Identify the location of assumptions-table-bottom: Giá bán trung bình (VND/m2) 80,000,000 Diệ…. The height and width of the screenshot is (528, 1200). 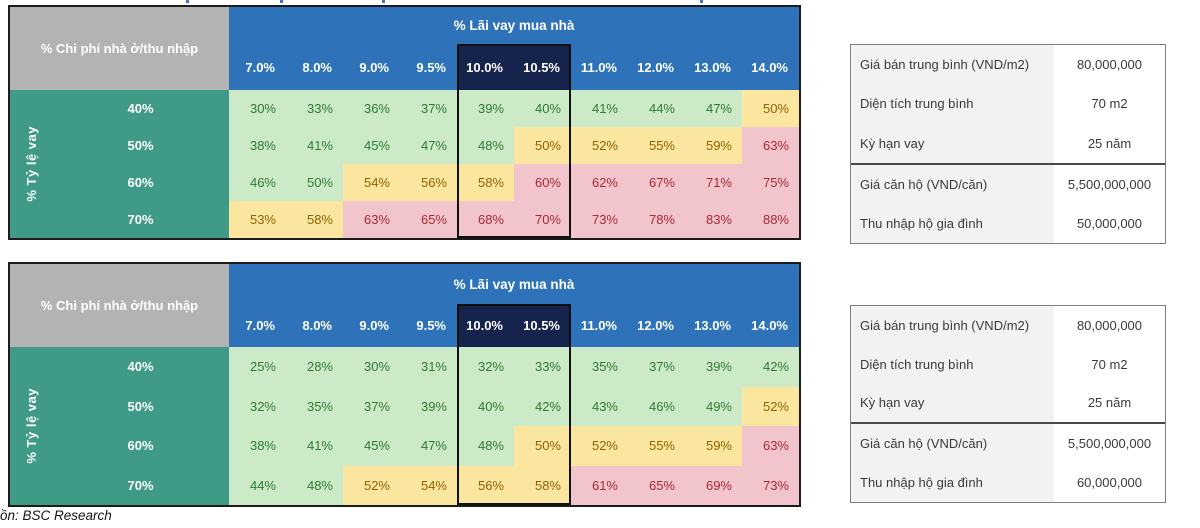
(1008, 404).